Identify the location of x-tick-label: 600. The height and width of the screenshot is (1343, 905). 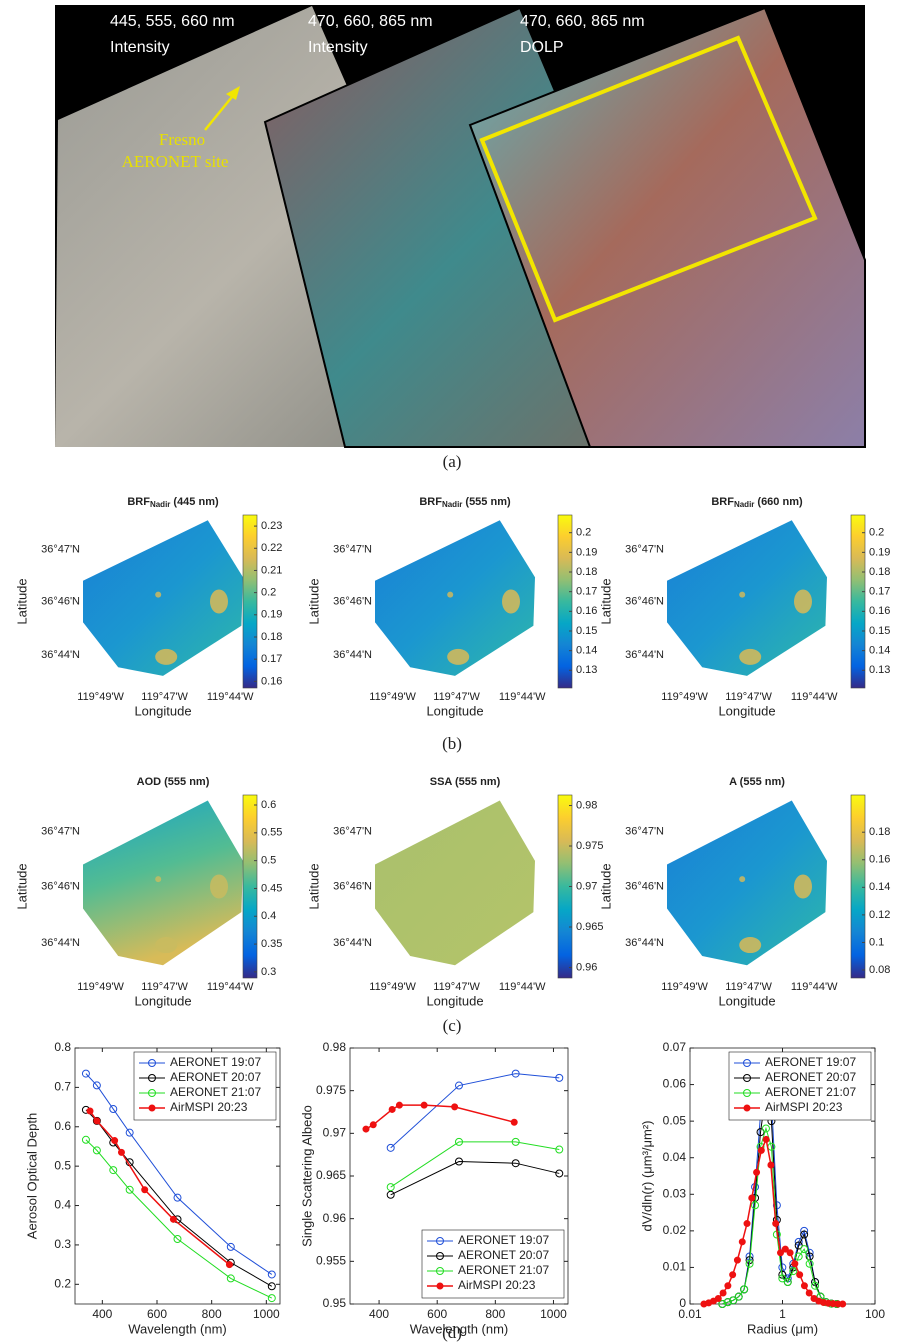
(437, 1314).